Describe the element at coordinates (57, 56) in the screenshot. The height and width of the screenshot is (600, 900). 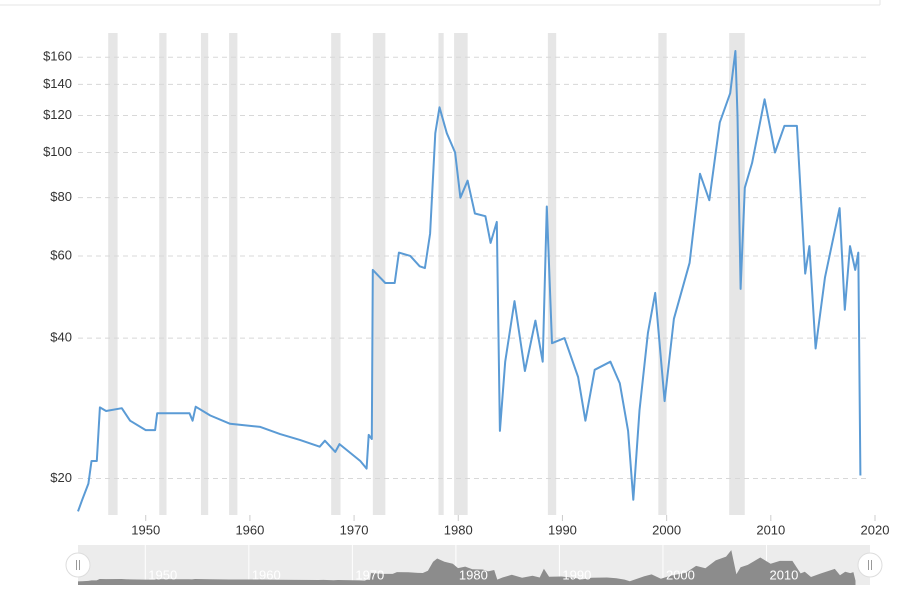
I see `y-tick-label: $160` at that location.